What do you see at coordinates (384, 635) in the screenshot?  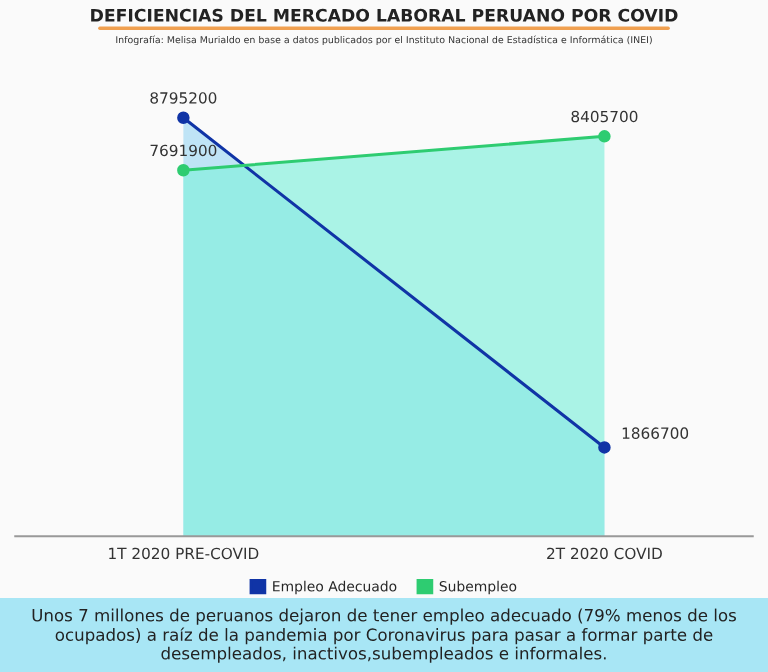 I see `text: Unos 7 millones de peruanos dejaron de tener empleo adecuado (79% menos de los ocupados) a raíz de la pandemia por Coronavirus para pasar a formar parte de desempleados, inactivos,subempleados e informales.` at bounding box center [384, 635].